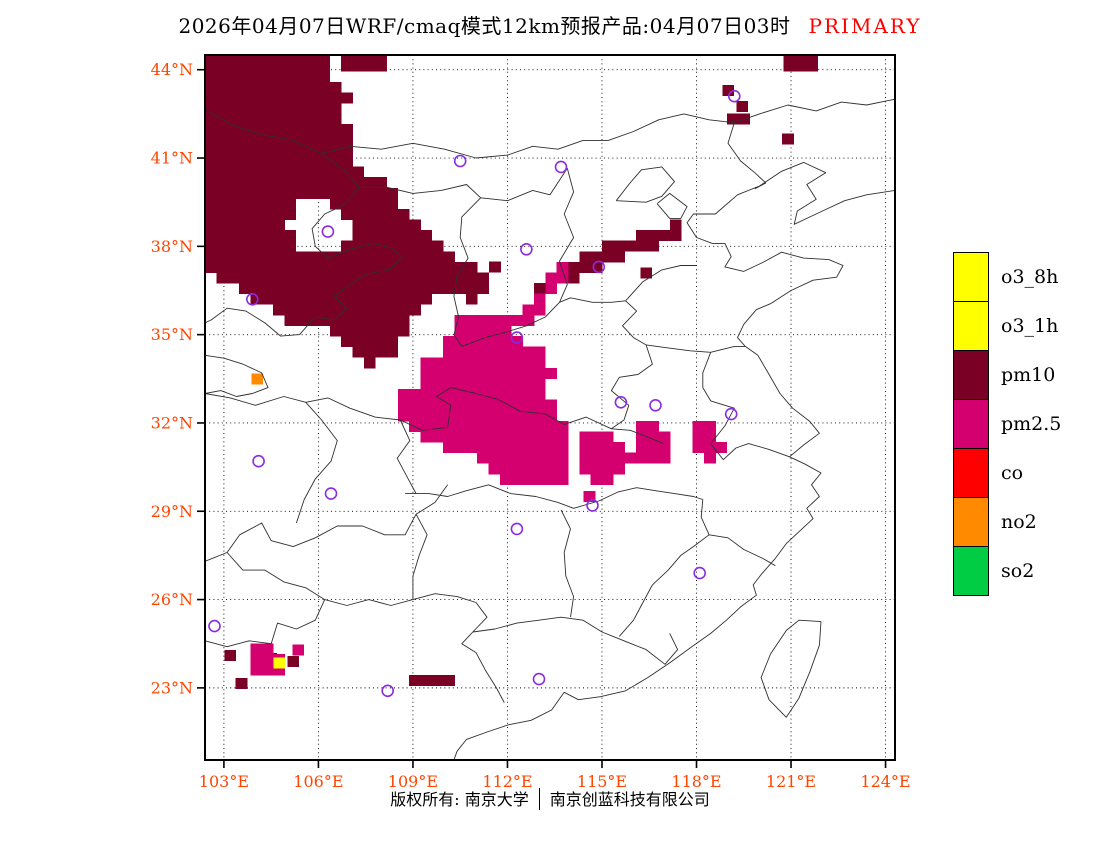 This screenshot has height=850, width=1100. I want to click on legend-swatch-so2, so click(971, 571).